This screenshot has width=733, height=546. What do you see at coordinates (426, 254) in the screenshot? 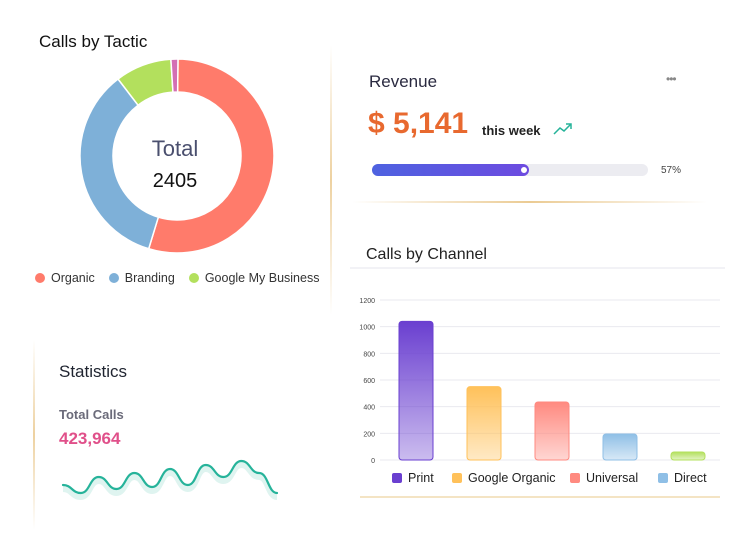
I see `channel-title: Calls by Channel` at bounding box center [426, 254].